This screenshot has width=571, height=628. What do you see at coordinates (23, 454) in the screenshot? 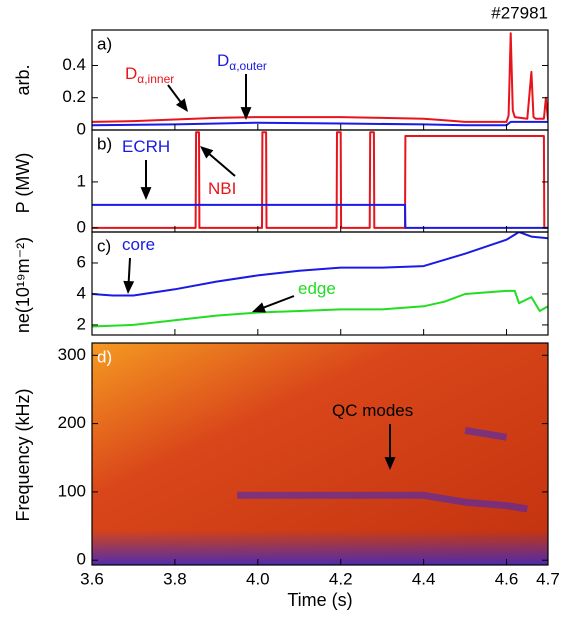
I see `y-axis-label: Frequency (kHz)` at bounding box center [23, 454].